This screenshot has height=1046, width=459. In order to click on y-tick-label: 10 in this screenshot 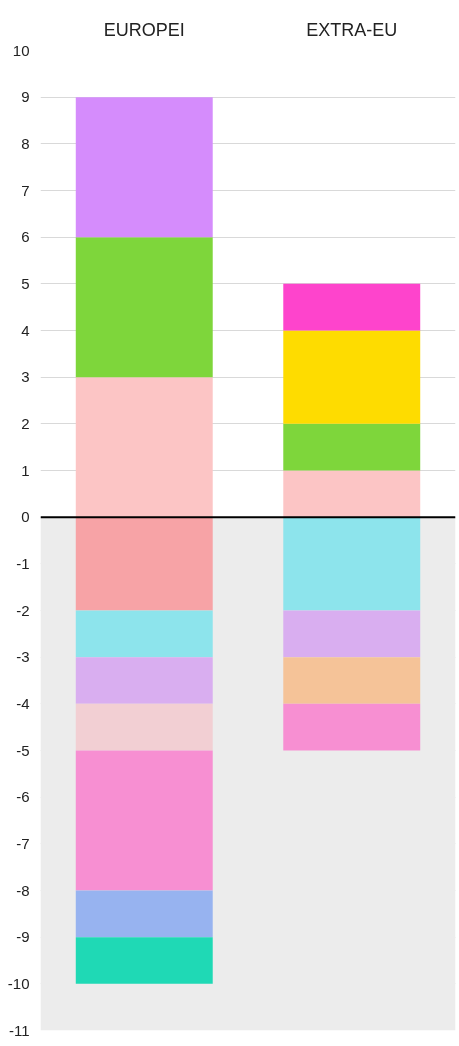, I will do `click(21, 50)`.